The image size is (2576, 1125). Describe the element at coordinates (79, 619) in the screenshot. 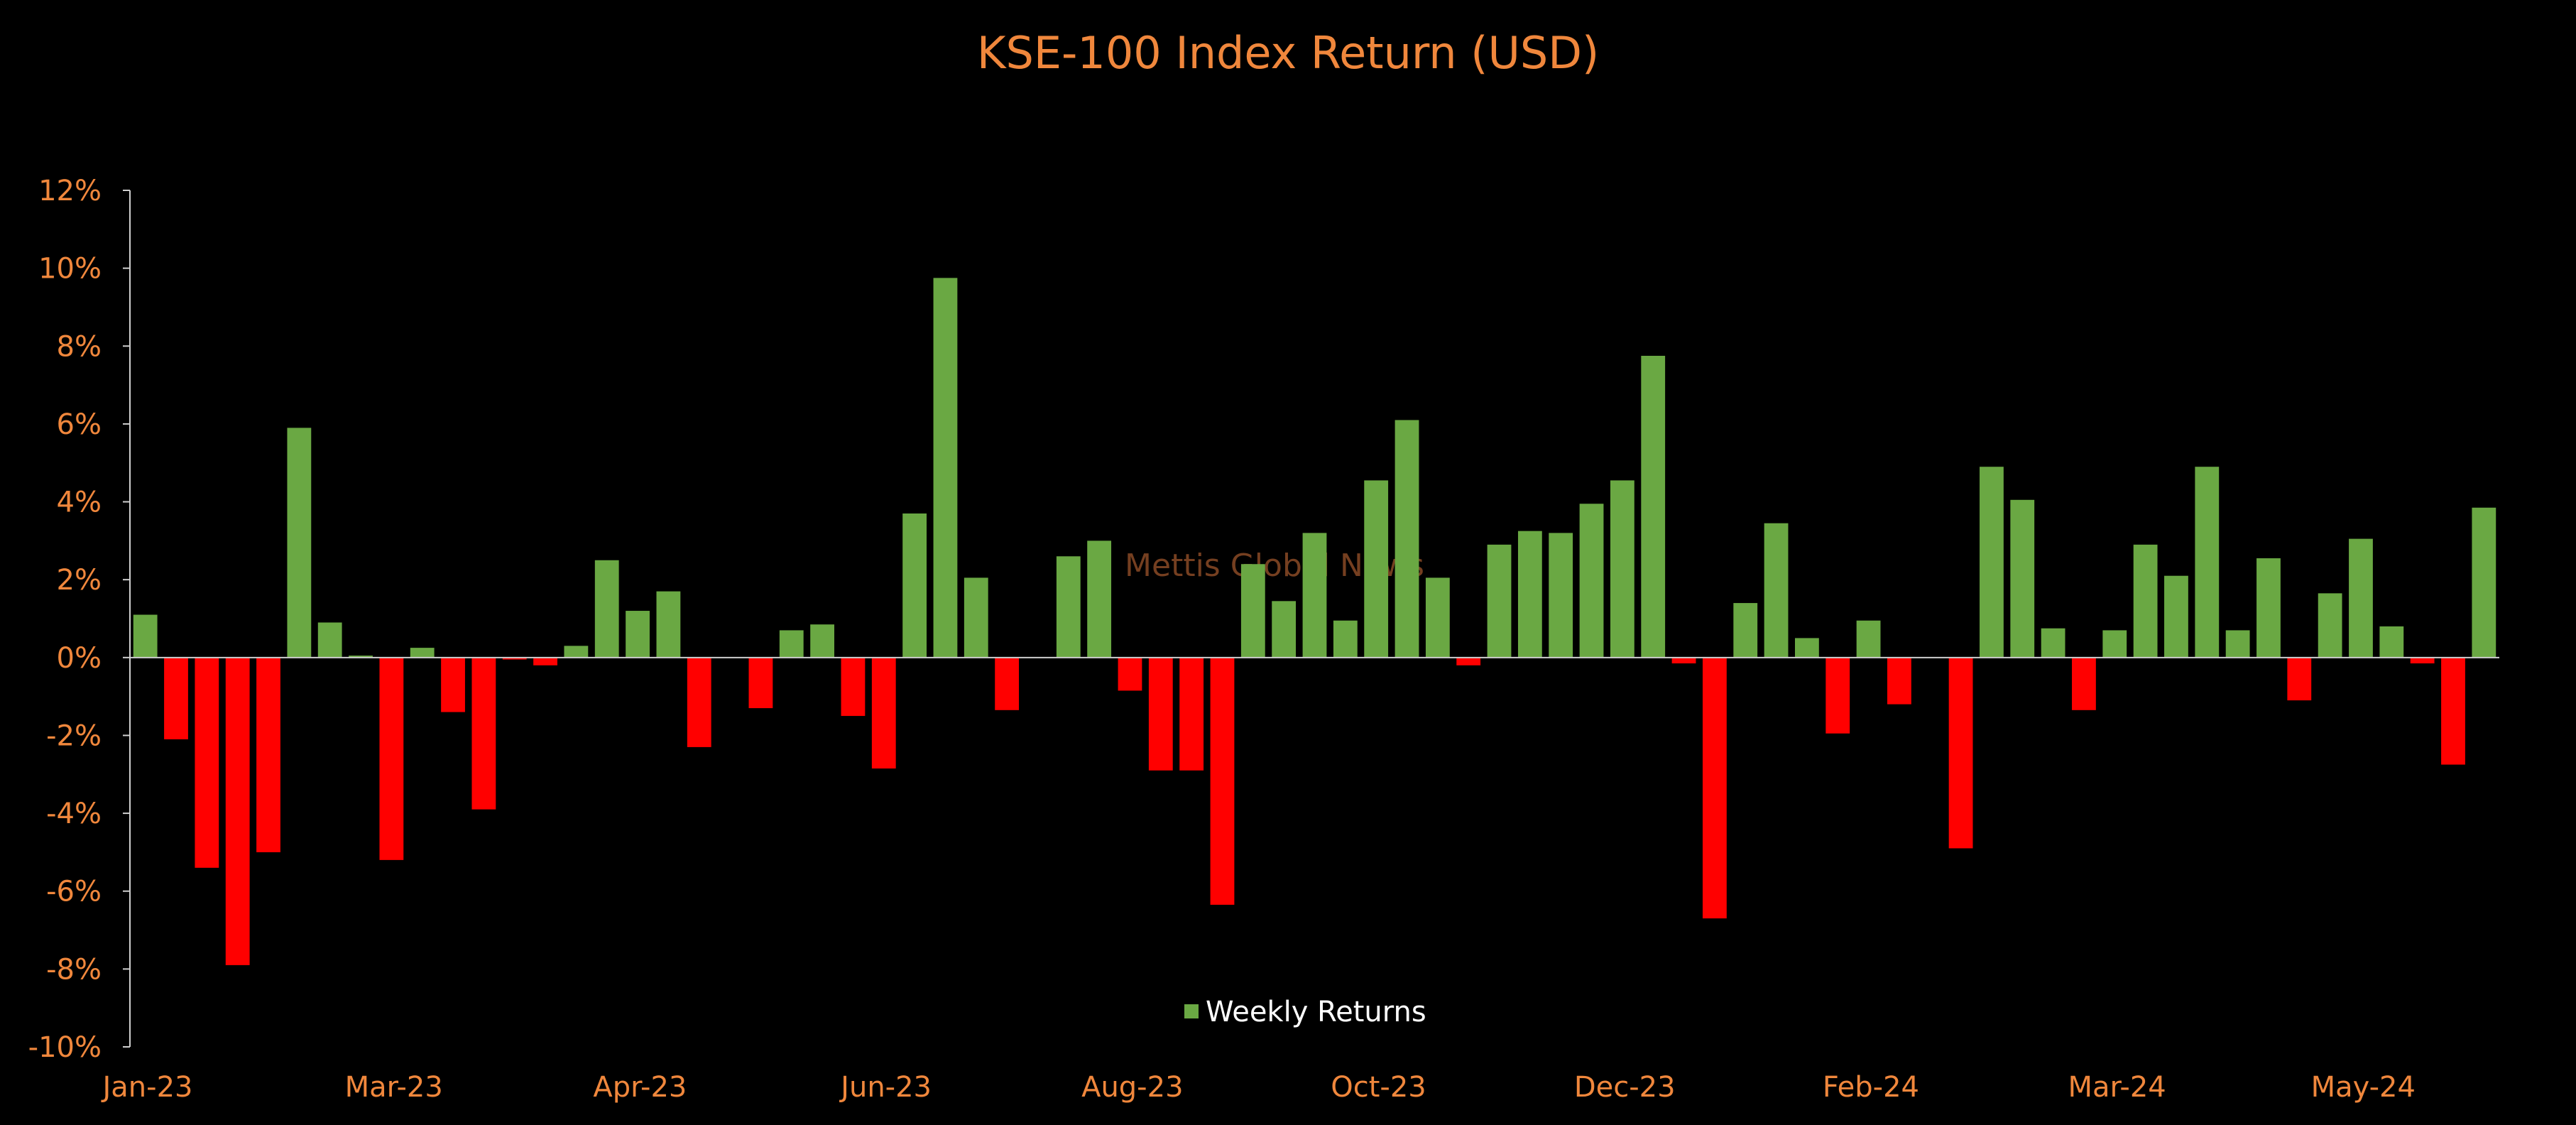

I see `y-axis-ticks: -10% -8% -6% -4% -2% 0% 2% 4% 6% 8% 10% 12%` at that location.